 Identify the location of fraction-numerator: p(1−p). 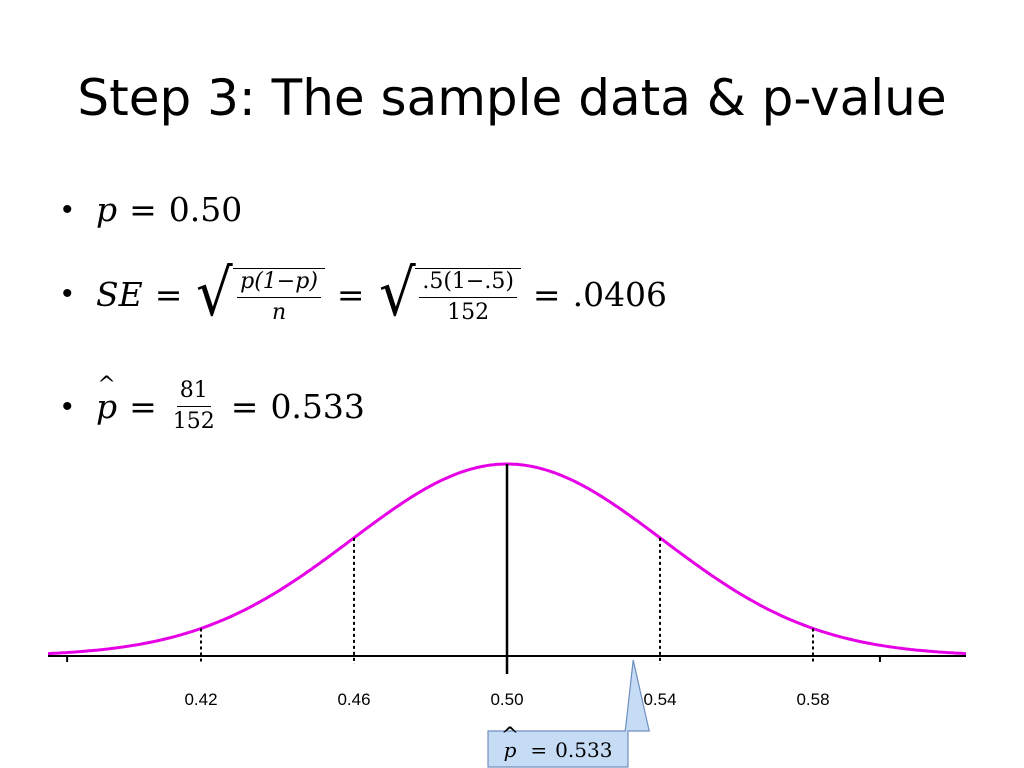
(279, 283).